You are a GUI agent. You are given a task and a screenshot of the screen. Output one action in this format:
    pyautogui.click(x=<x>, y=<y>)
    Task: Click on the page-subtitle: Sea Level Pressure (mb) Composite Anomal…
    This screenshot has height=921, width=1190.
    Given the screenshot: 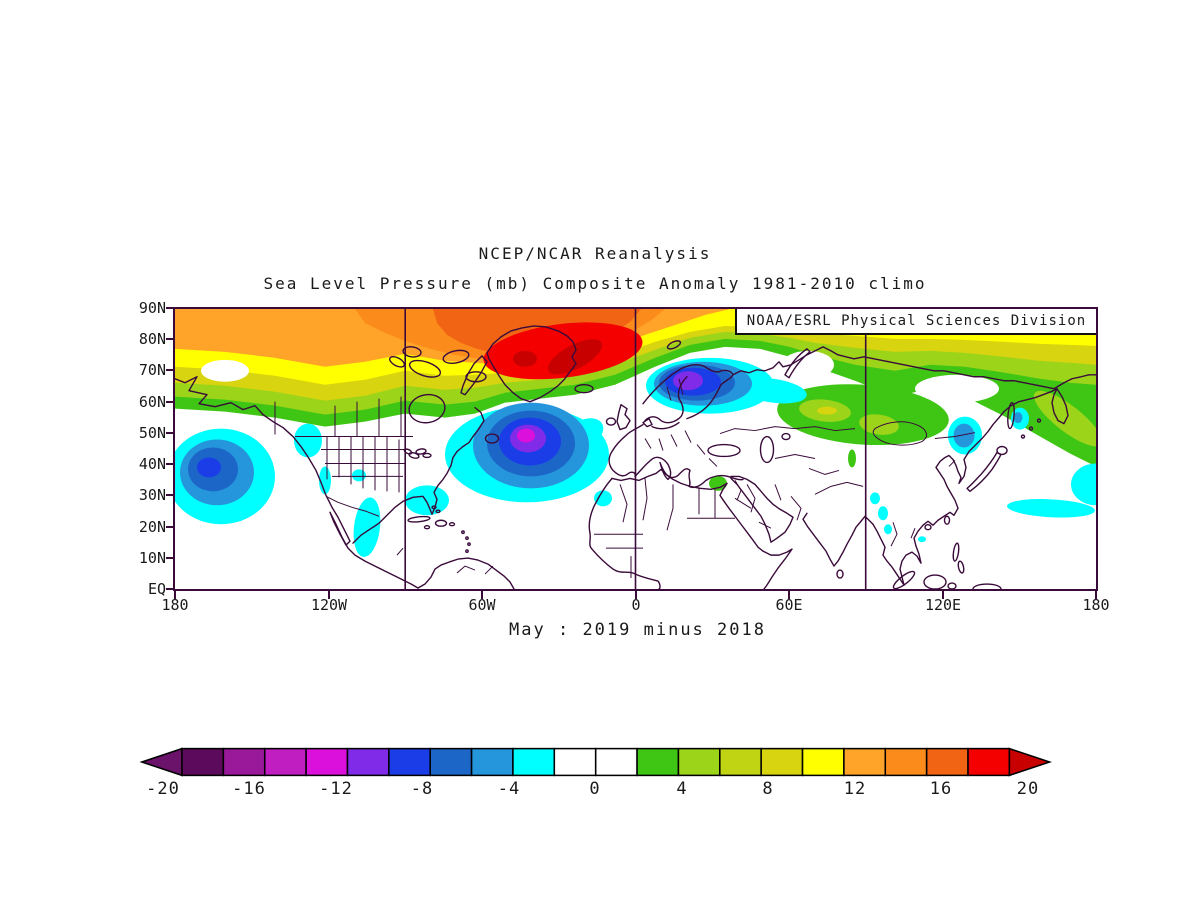 What is the action you would take?
    pyautogui.click(x=595, y=283)
    